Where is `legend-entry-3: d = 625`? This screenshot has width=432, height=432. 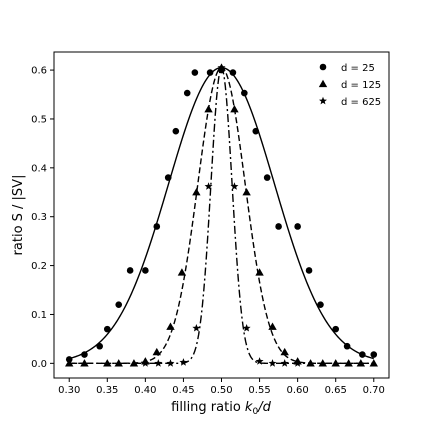 legend-entry-3: d = 625 is located at coordinates (350, 102).